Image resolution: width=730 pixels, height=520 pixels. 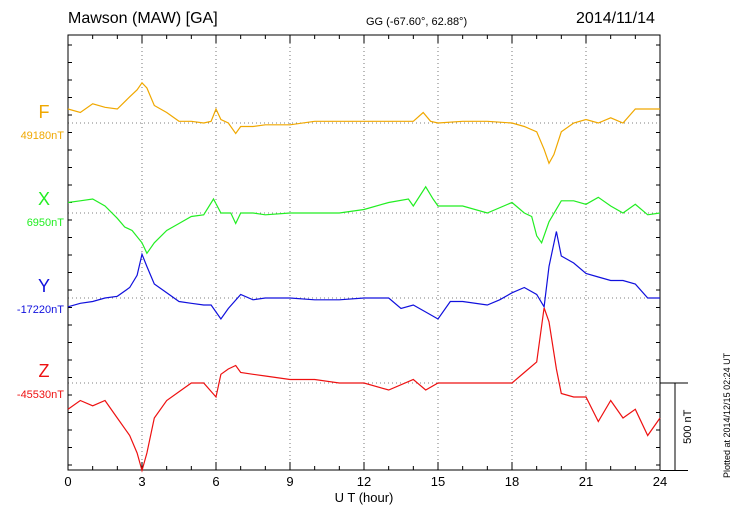 What do you see at coordinates (44, 112) in the screenshot?
I see `series-name-f: F` at bounding box center [44, 112].